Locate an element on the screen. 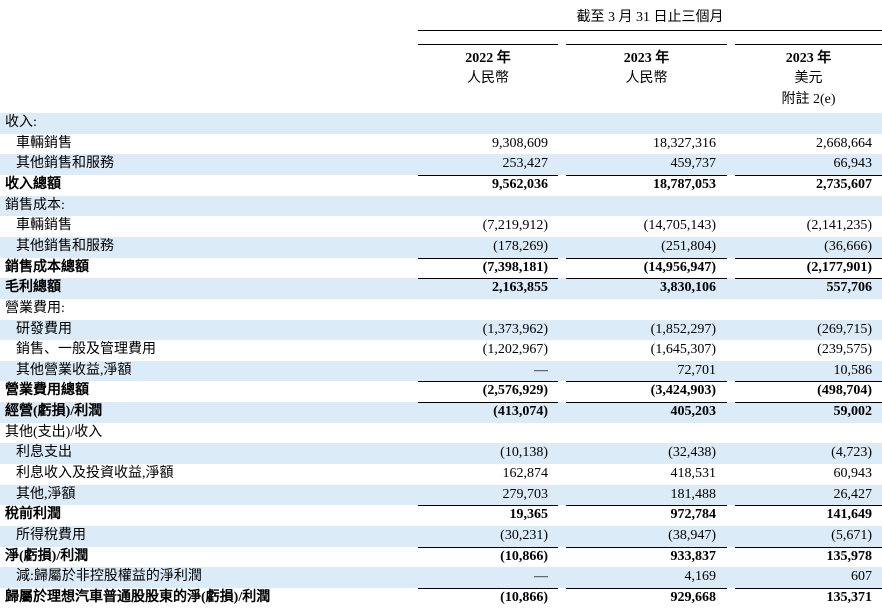 This screenshot has width=882, height=609. row-value: 3,830,106 is located at coordinates (688, 288).